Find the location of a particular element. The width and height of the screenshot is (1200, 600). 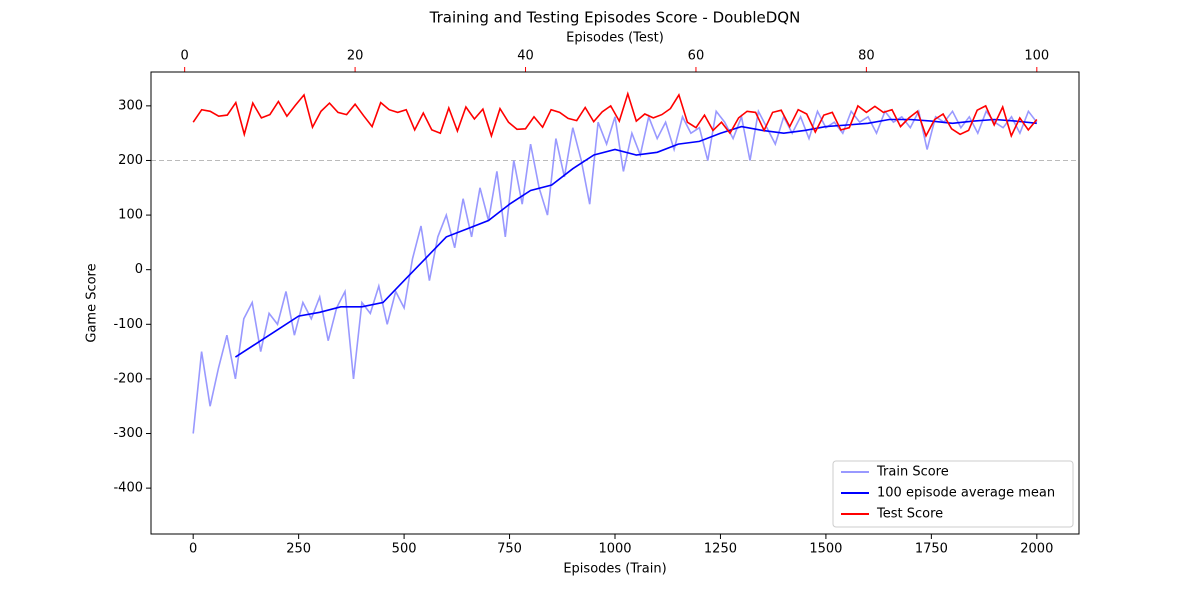

y-tick-label: -400 is located at coordinates (128, 488).